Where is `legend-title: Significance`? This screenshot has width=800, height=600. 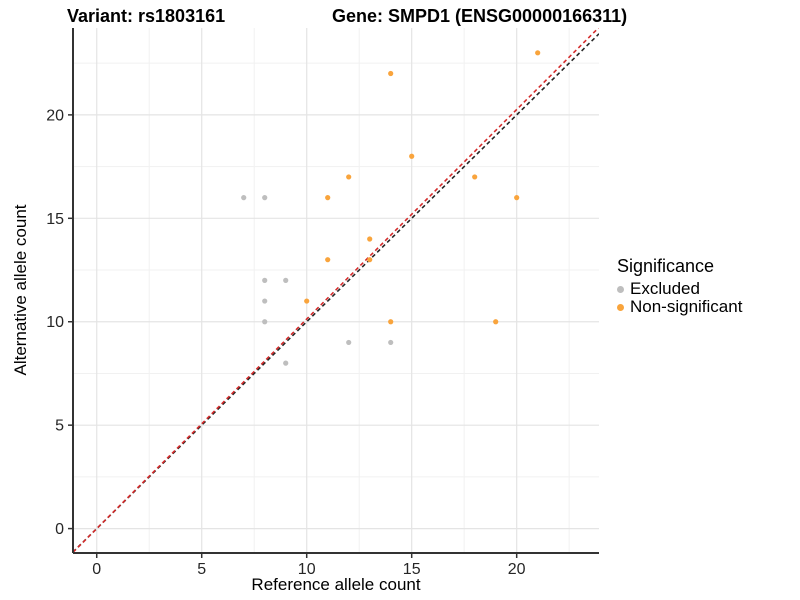
legend-title: Significance is located at coordinates (666, 266).